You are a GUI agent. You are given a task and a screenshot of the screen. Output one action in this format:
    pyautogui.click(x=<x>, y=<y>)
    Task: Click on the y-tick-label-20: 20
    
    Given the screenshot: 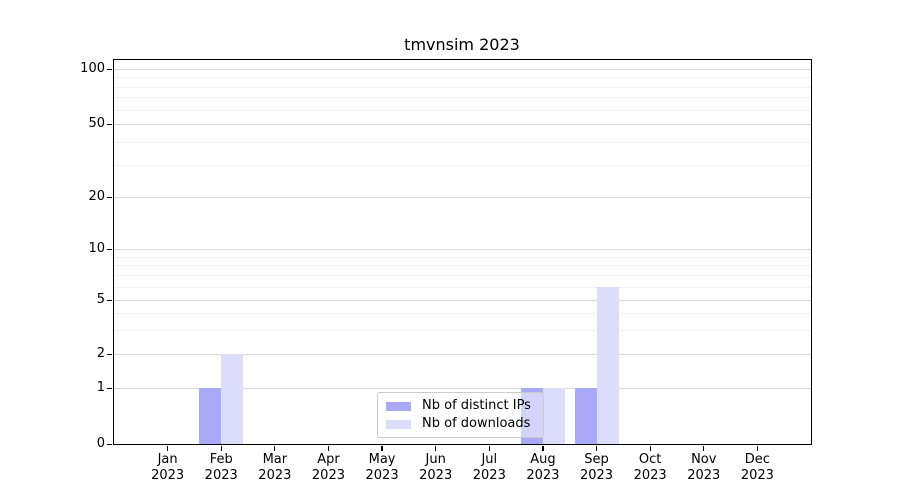 What is the action you would take?
    pyautogui.click(x=96, y=196)
    